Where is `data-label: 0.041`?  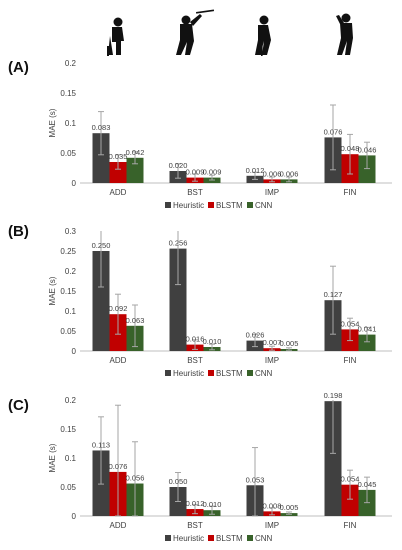
data-label: 0.041 is located at coordinates (367, 329).